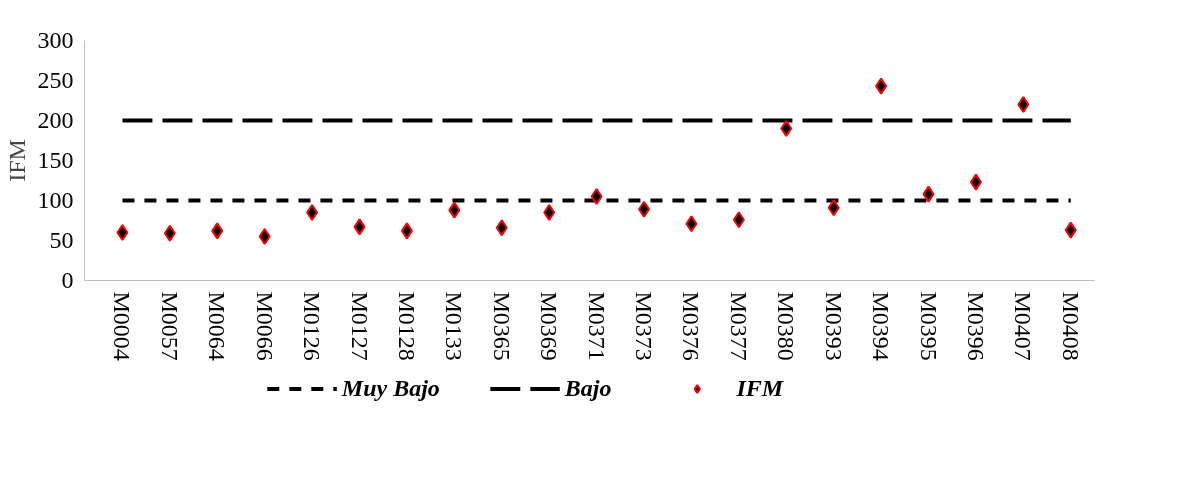 The width and height of the screenshot is (1200, 493). I want to click on x-tick-label: M0407, so click(1023, 326).